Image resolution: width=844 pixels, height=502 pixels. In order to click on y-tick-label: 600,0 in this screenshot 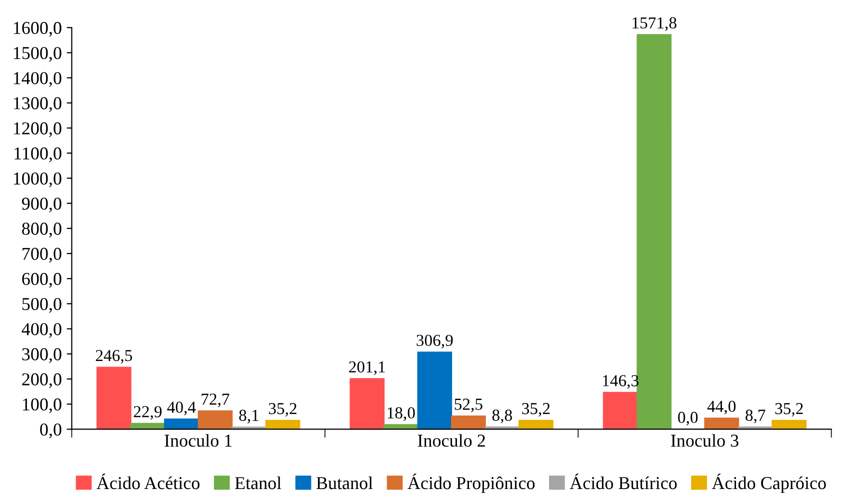, I will do `click(42, 280)`.